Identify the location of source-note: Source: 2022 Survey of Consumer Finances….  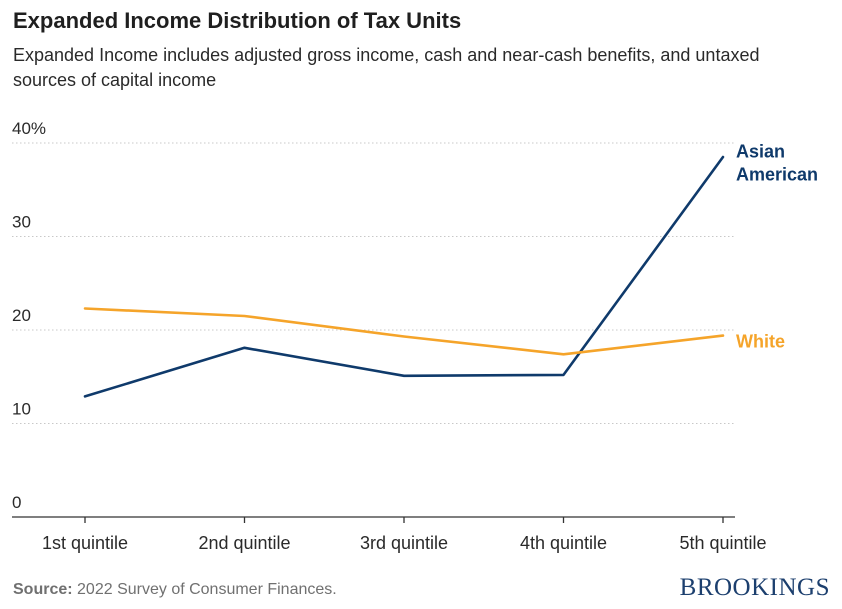
(175, 590).